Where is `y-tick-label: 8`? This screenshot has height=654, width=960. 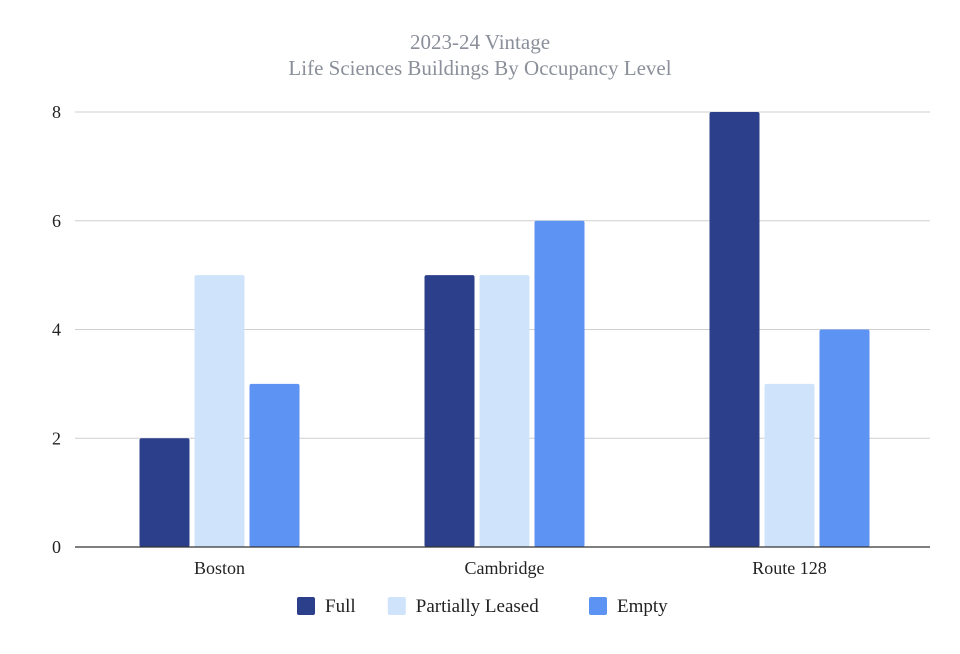
y-tick-label: 8 is located at coordinates (56, 112).